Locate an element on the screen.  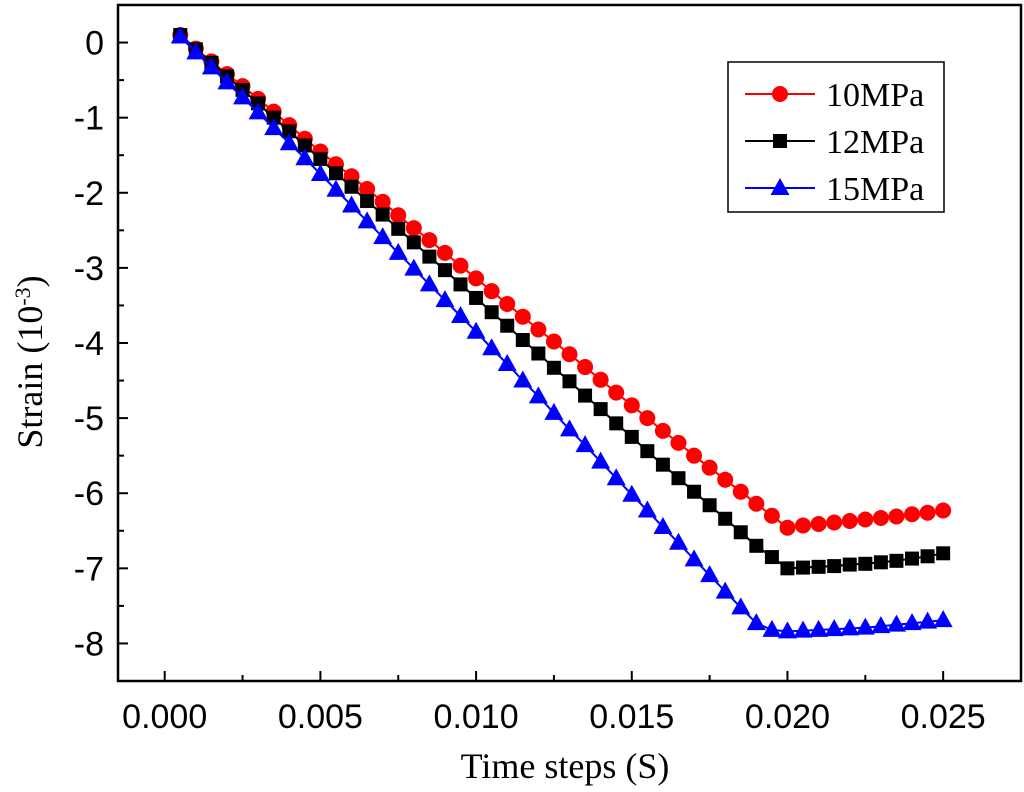
legend-label: 12MPa is located at coordinates (875, 142).